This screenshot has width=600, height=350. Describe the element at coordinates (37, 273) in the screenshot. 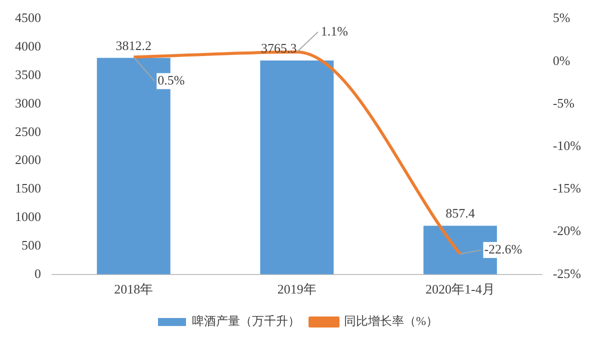

I see `y-tick-label: 0` at that location.